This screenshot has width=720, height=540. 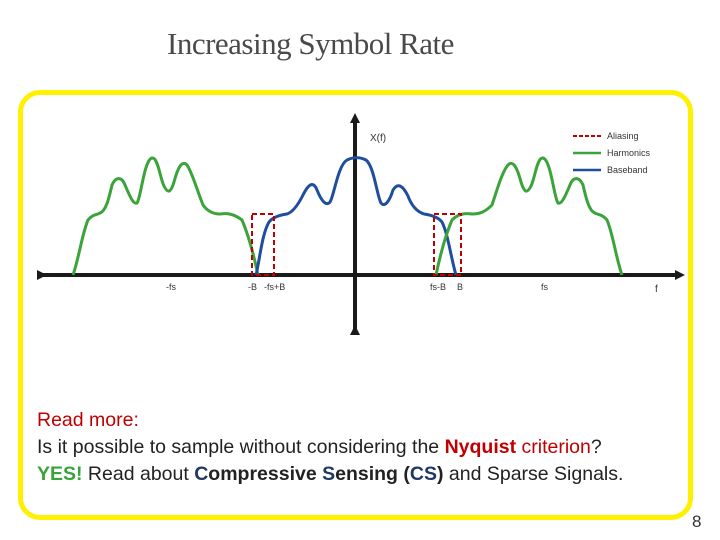 What do you see at coordinates (629, 153) in the screenshot?
I see `legend-harmonics-label: Harmonics` at bounding box center [629, 153].